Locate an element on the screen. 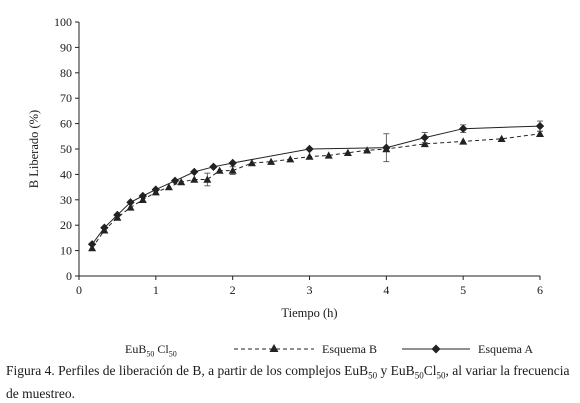  y-tick-label: 0 is located at coordinates (69, 276).